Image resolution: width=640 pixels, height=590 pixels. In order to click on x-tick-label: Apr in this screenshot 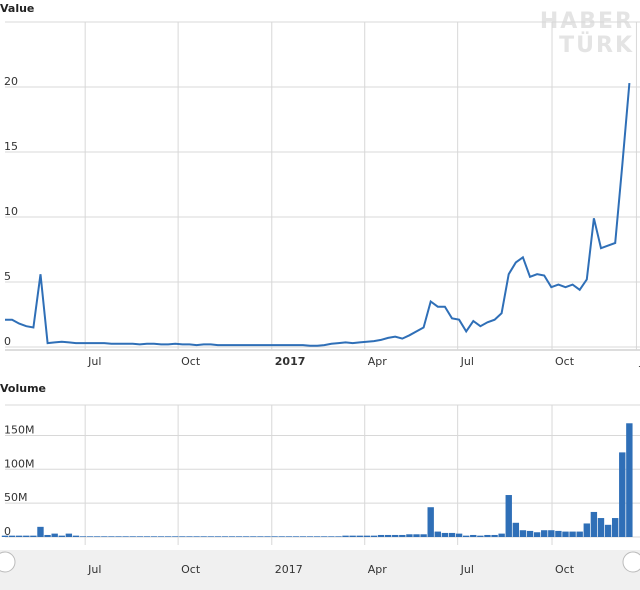, I will do `click(378, 361)`.